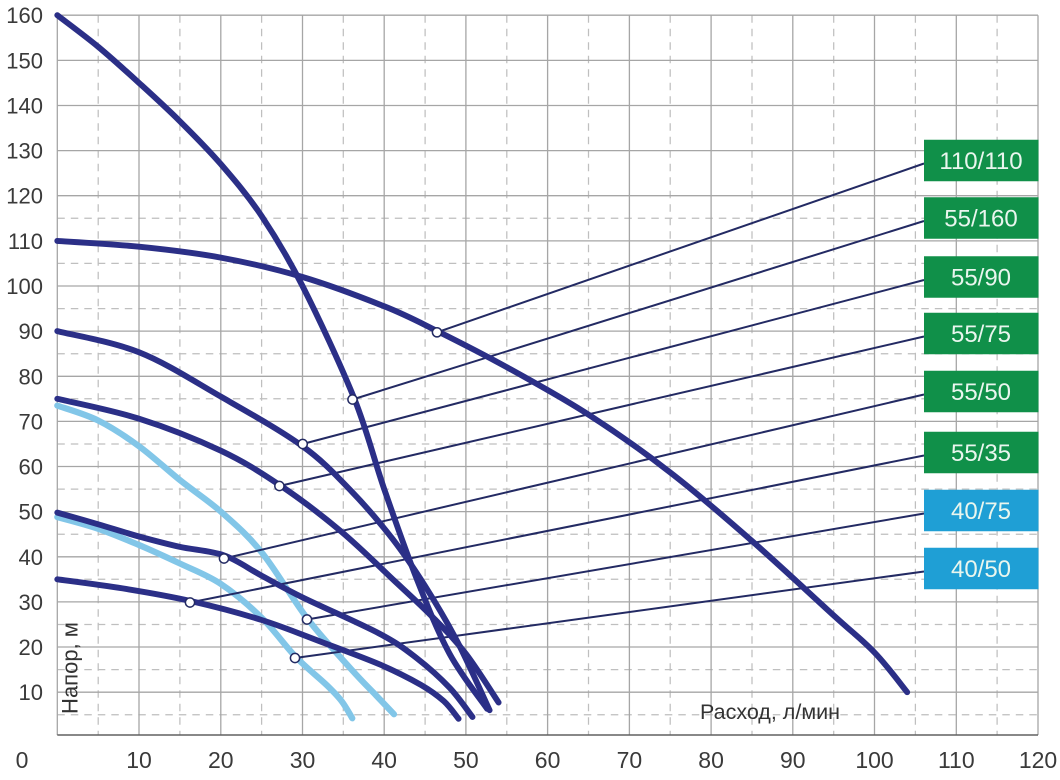 This screenshot has width=1060, height=780. Describe the element at coordinates (981, 334) in the screenshot. I see `svg-text: 55/75` at that location.